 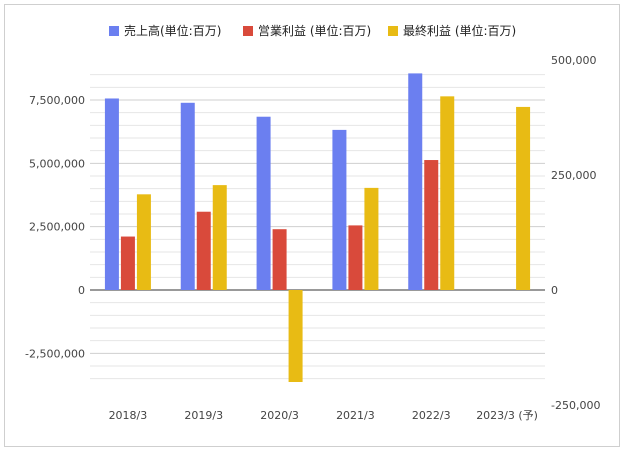 I want to click on x-axis-tick-label: 2020/3, so click(x=279, y=415).